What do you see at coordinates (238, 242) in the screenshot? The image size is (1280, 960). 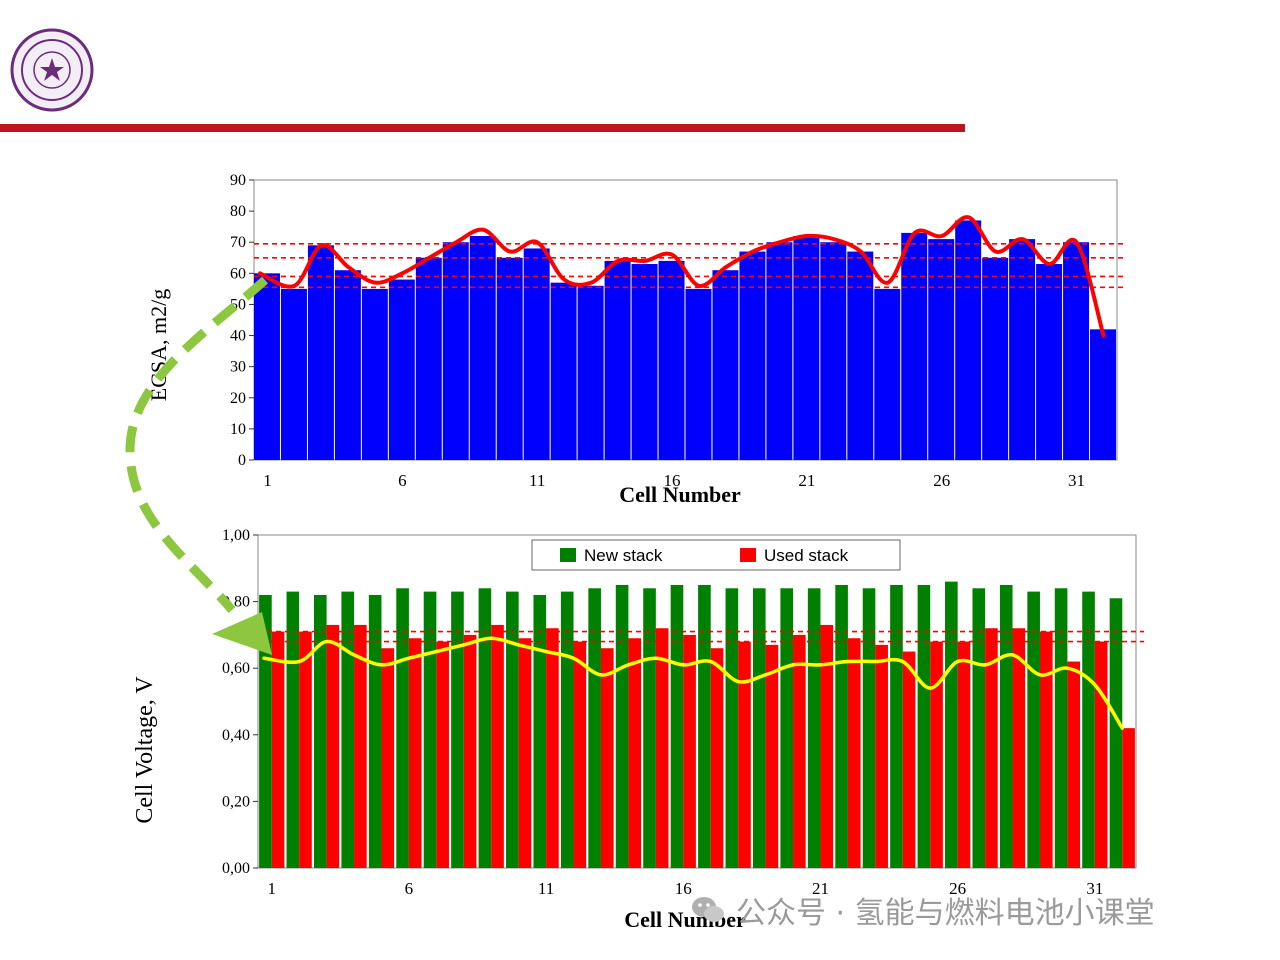 I see `y-tick-label: 70` at bounding box center [238, 242].